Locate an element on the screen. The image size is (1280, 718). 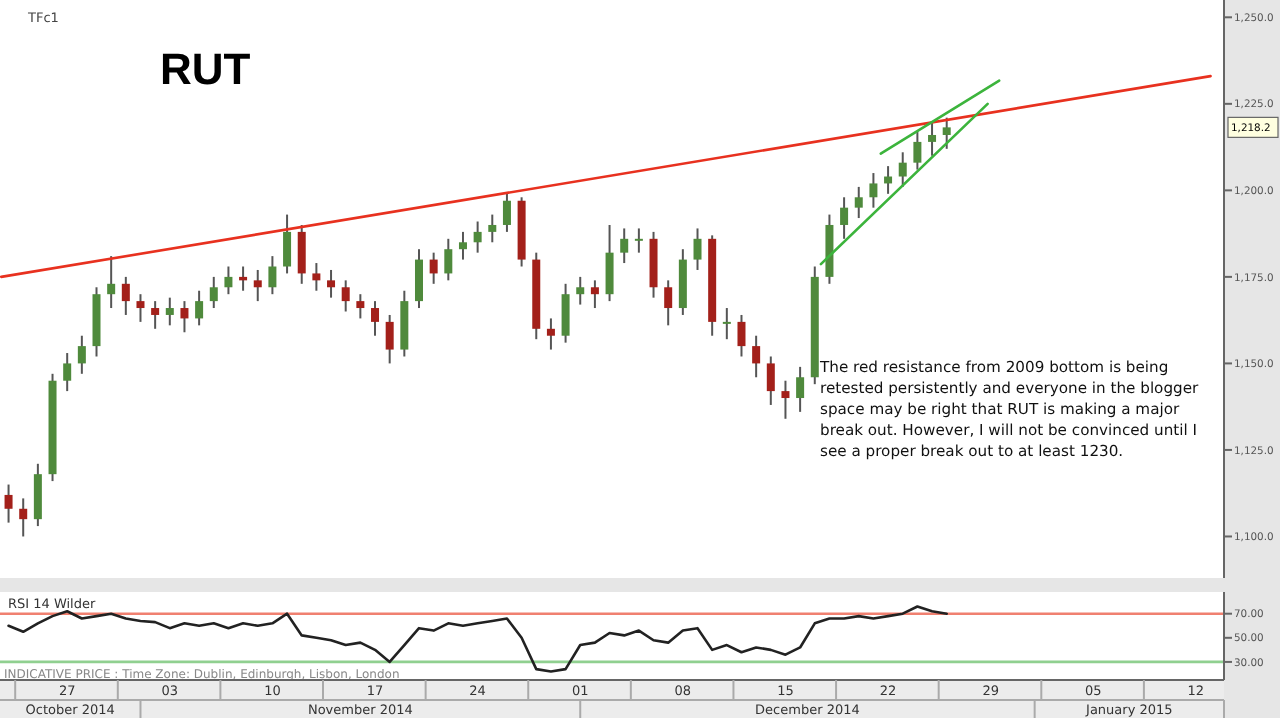
line-series is located at coordinates (478, 639).